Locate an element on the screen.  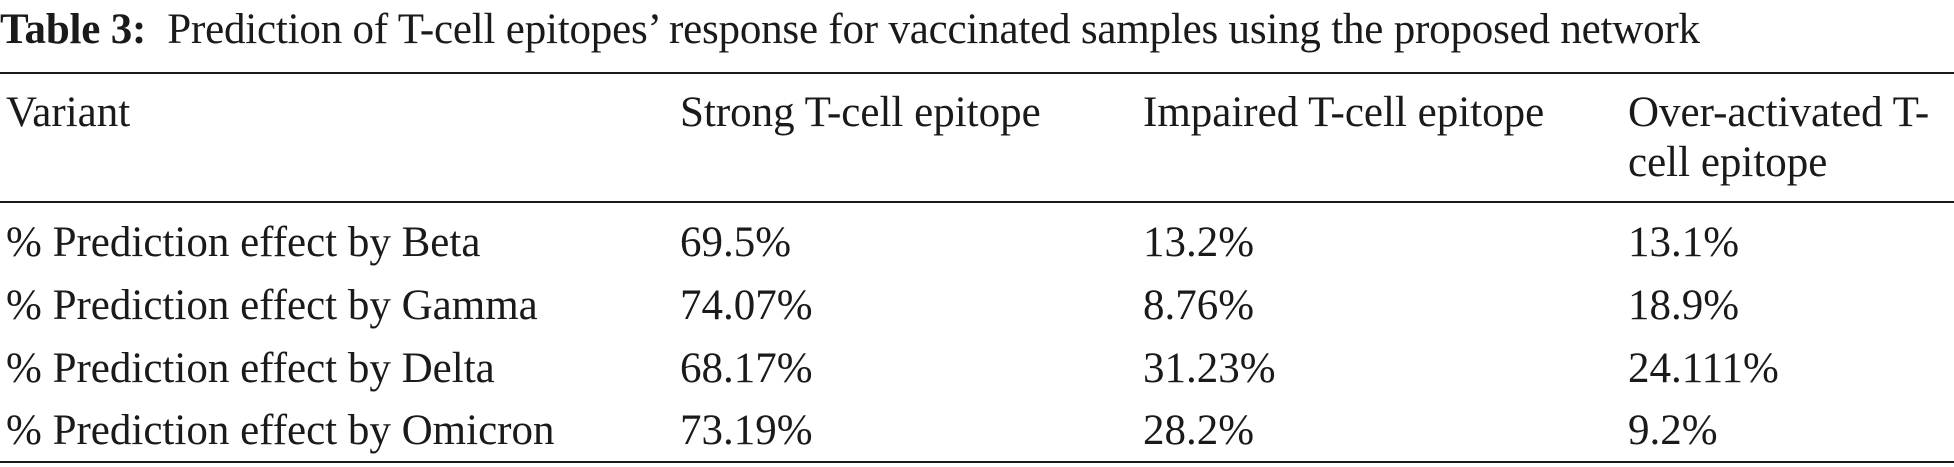
row-impaired-value: 13.2% is located at coordinates (1199, 242).